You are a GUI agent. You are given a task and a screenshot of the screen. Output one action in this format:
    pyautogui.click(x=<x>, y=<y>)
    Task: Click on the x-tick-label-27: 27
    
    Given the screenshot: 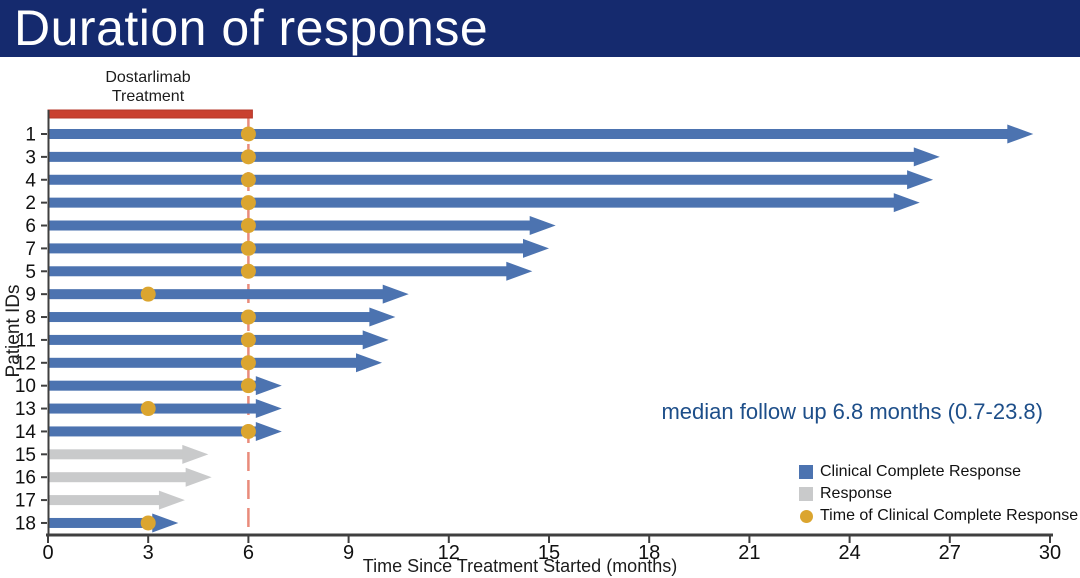 What is the action you would take?
    pyautogui.click(x=950, y=553)
    